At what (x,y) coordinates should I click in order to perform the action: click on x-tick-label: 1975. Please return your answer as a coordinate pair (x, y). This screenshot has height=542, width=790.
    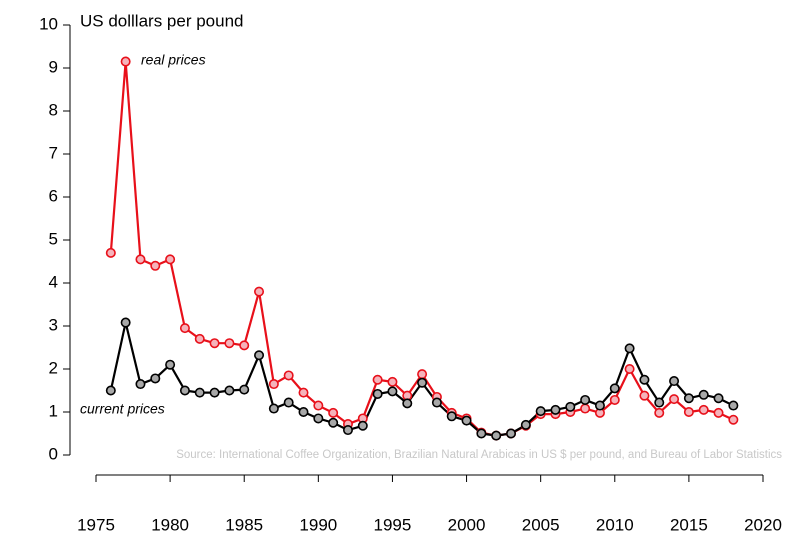
    Looking at the image, I should click on (96, 524).